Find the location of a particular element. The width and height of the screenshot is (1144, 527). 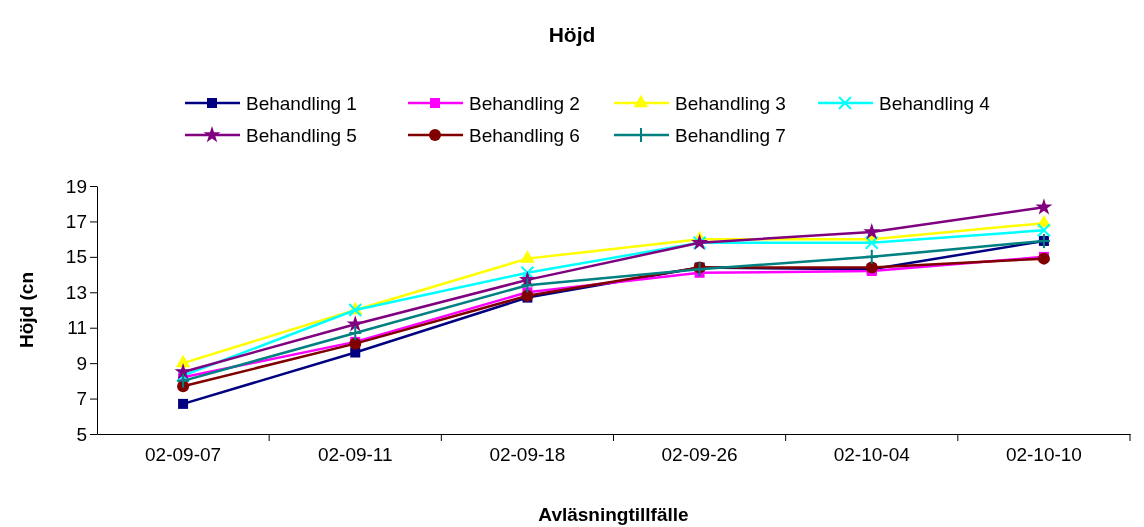

legend-label: Behandling 3 is located at coordinates (730, 103).